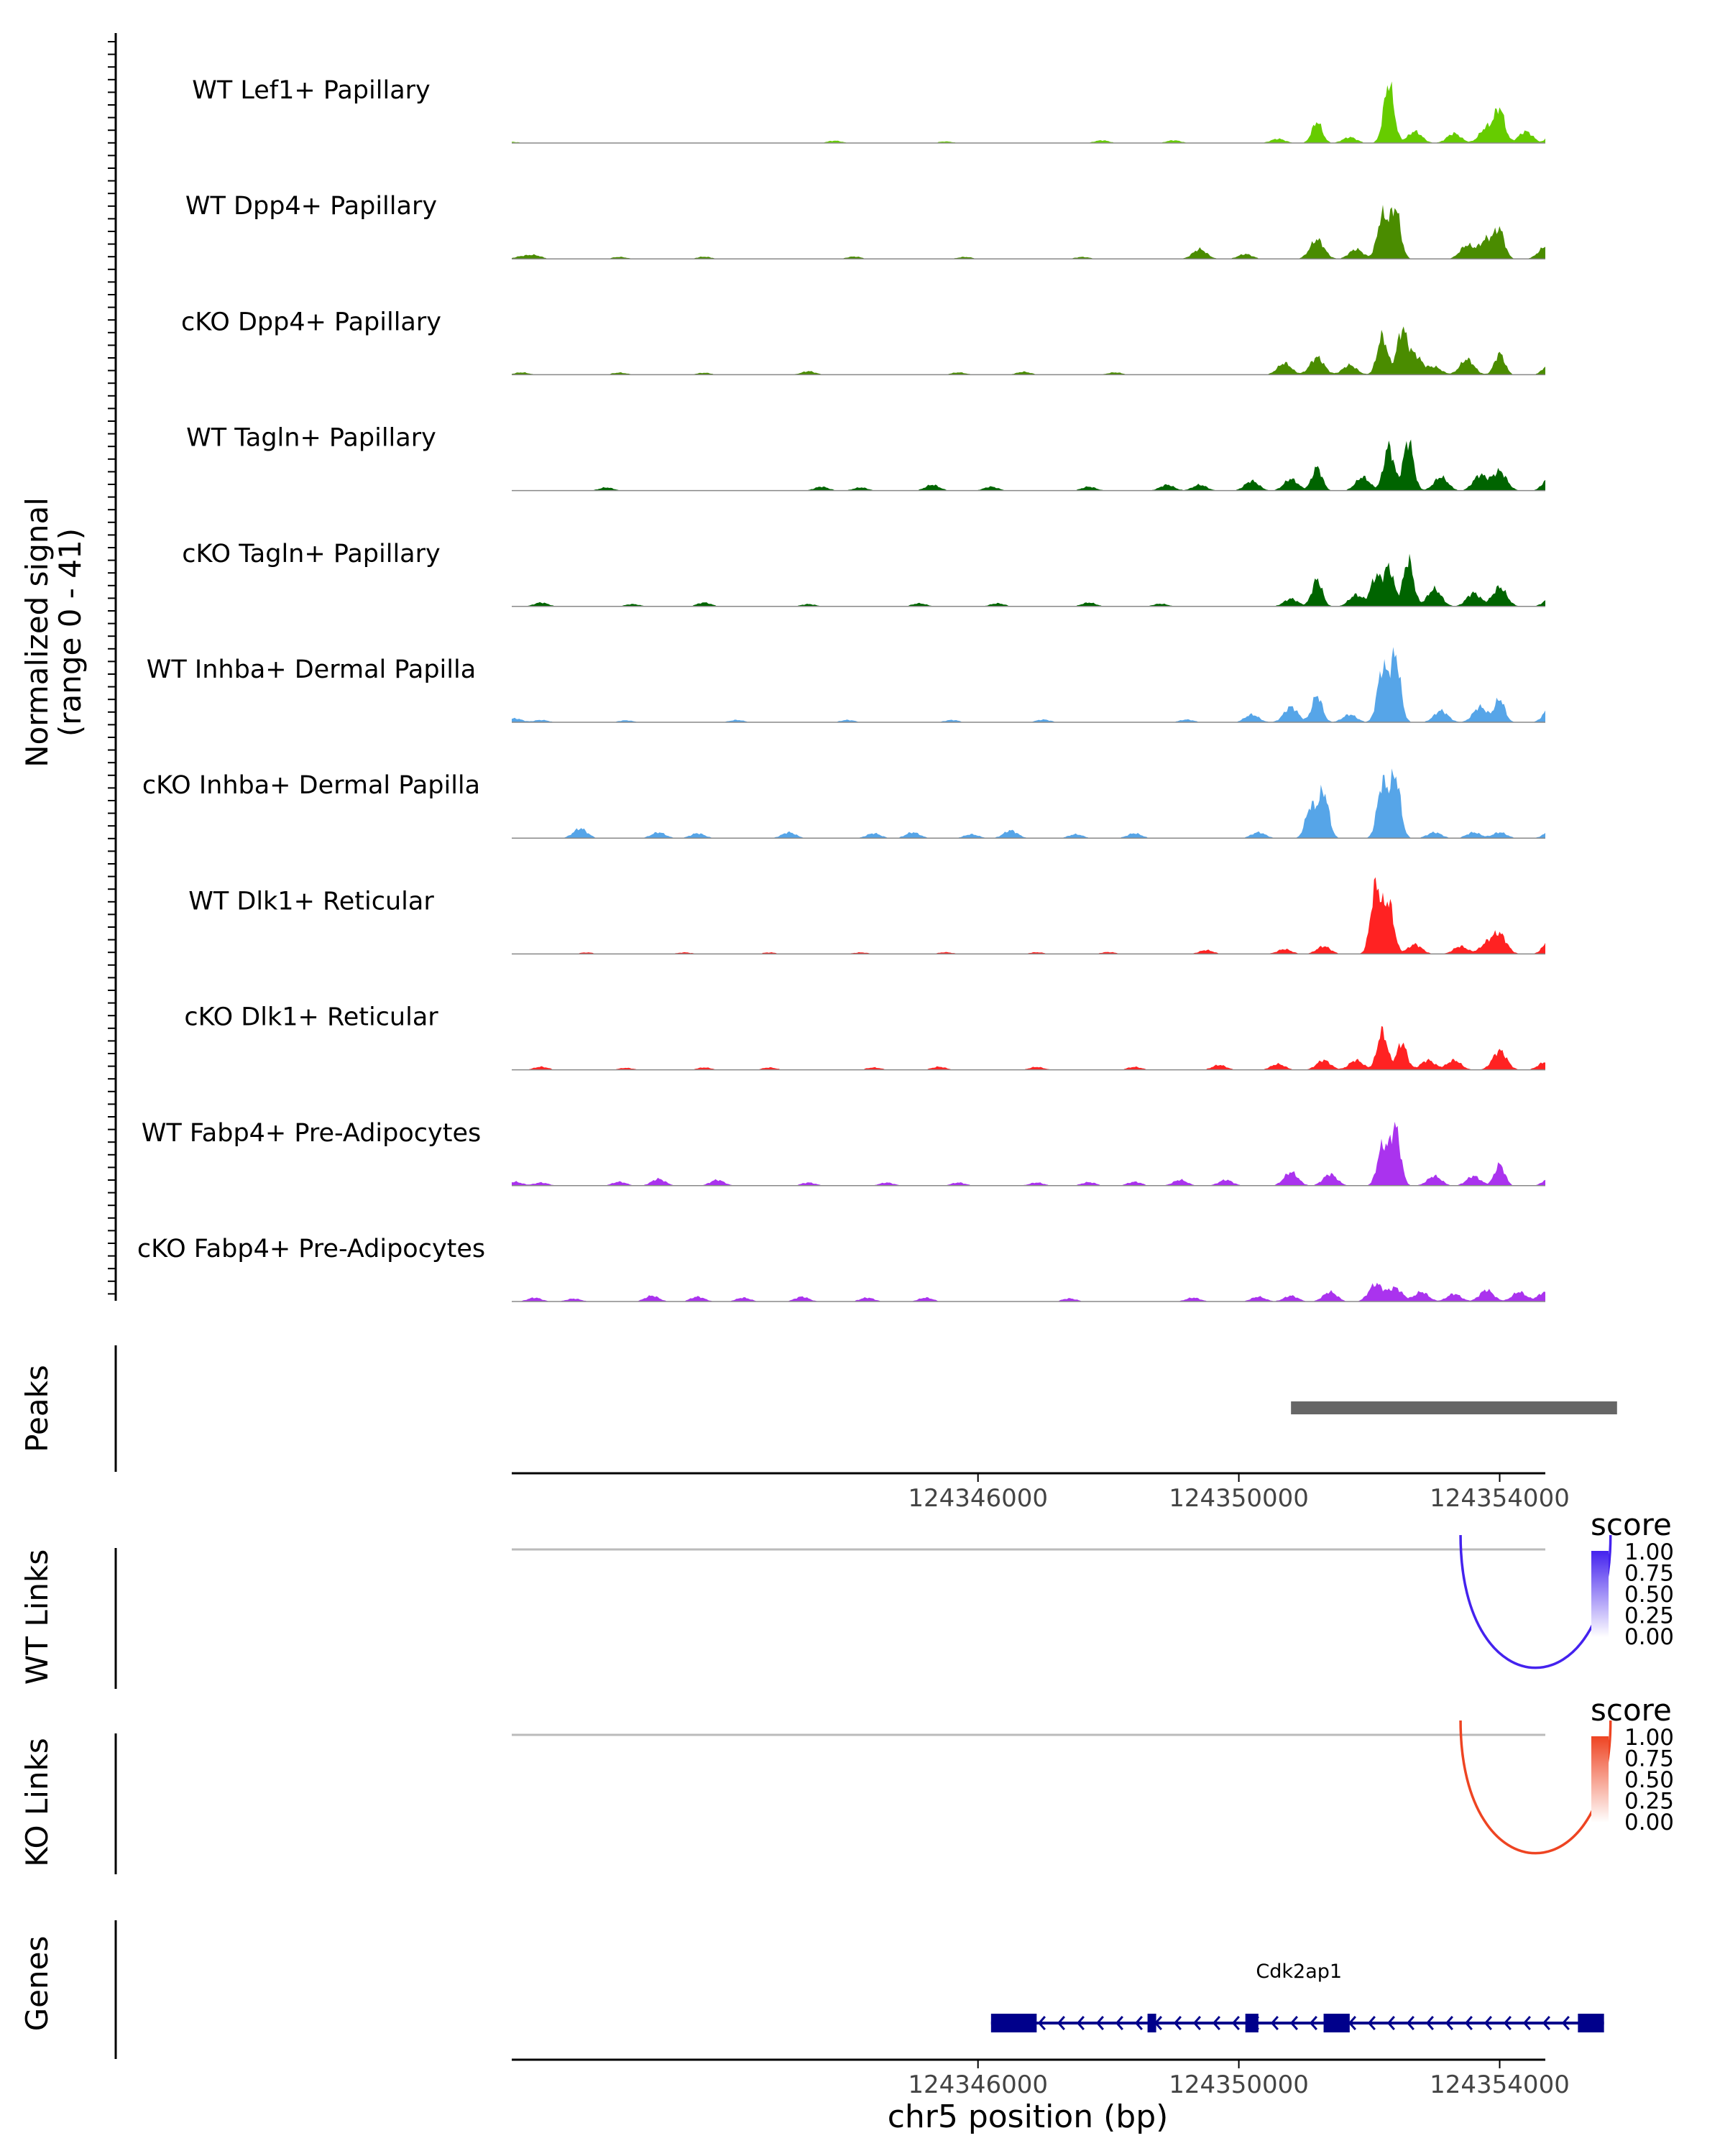 The image size is (1725, 2156). Describe the element at coordinates (311, 1133) in the screenshot. I see `track-label: WT Fabp4+ Pre-Adipocytes` at that location.